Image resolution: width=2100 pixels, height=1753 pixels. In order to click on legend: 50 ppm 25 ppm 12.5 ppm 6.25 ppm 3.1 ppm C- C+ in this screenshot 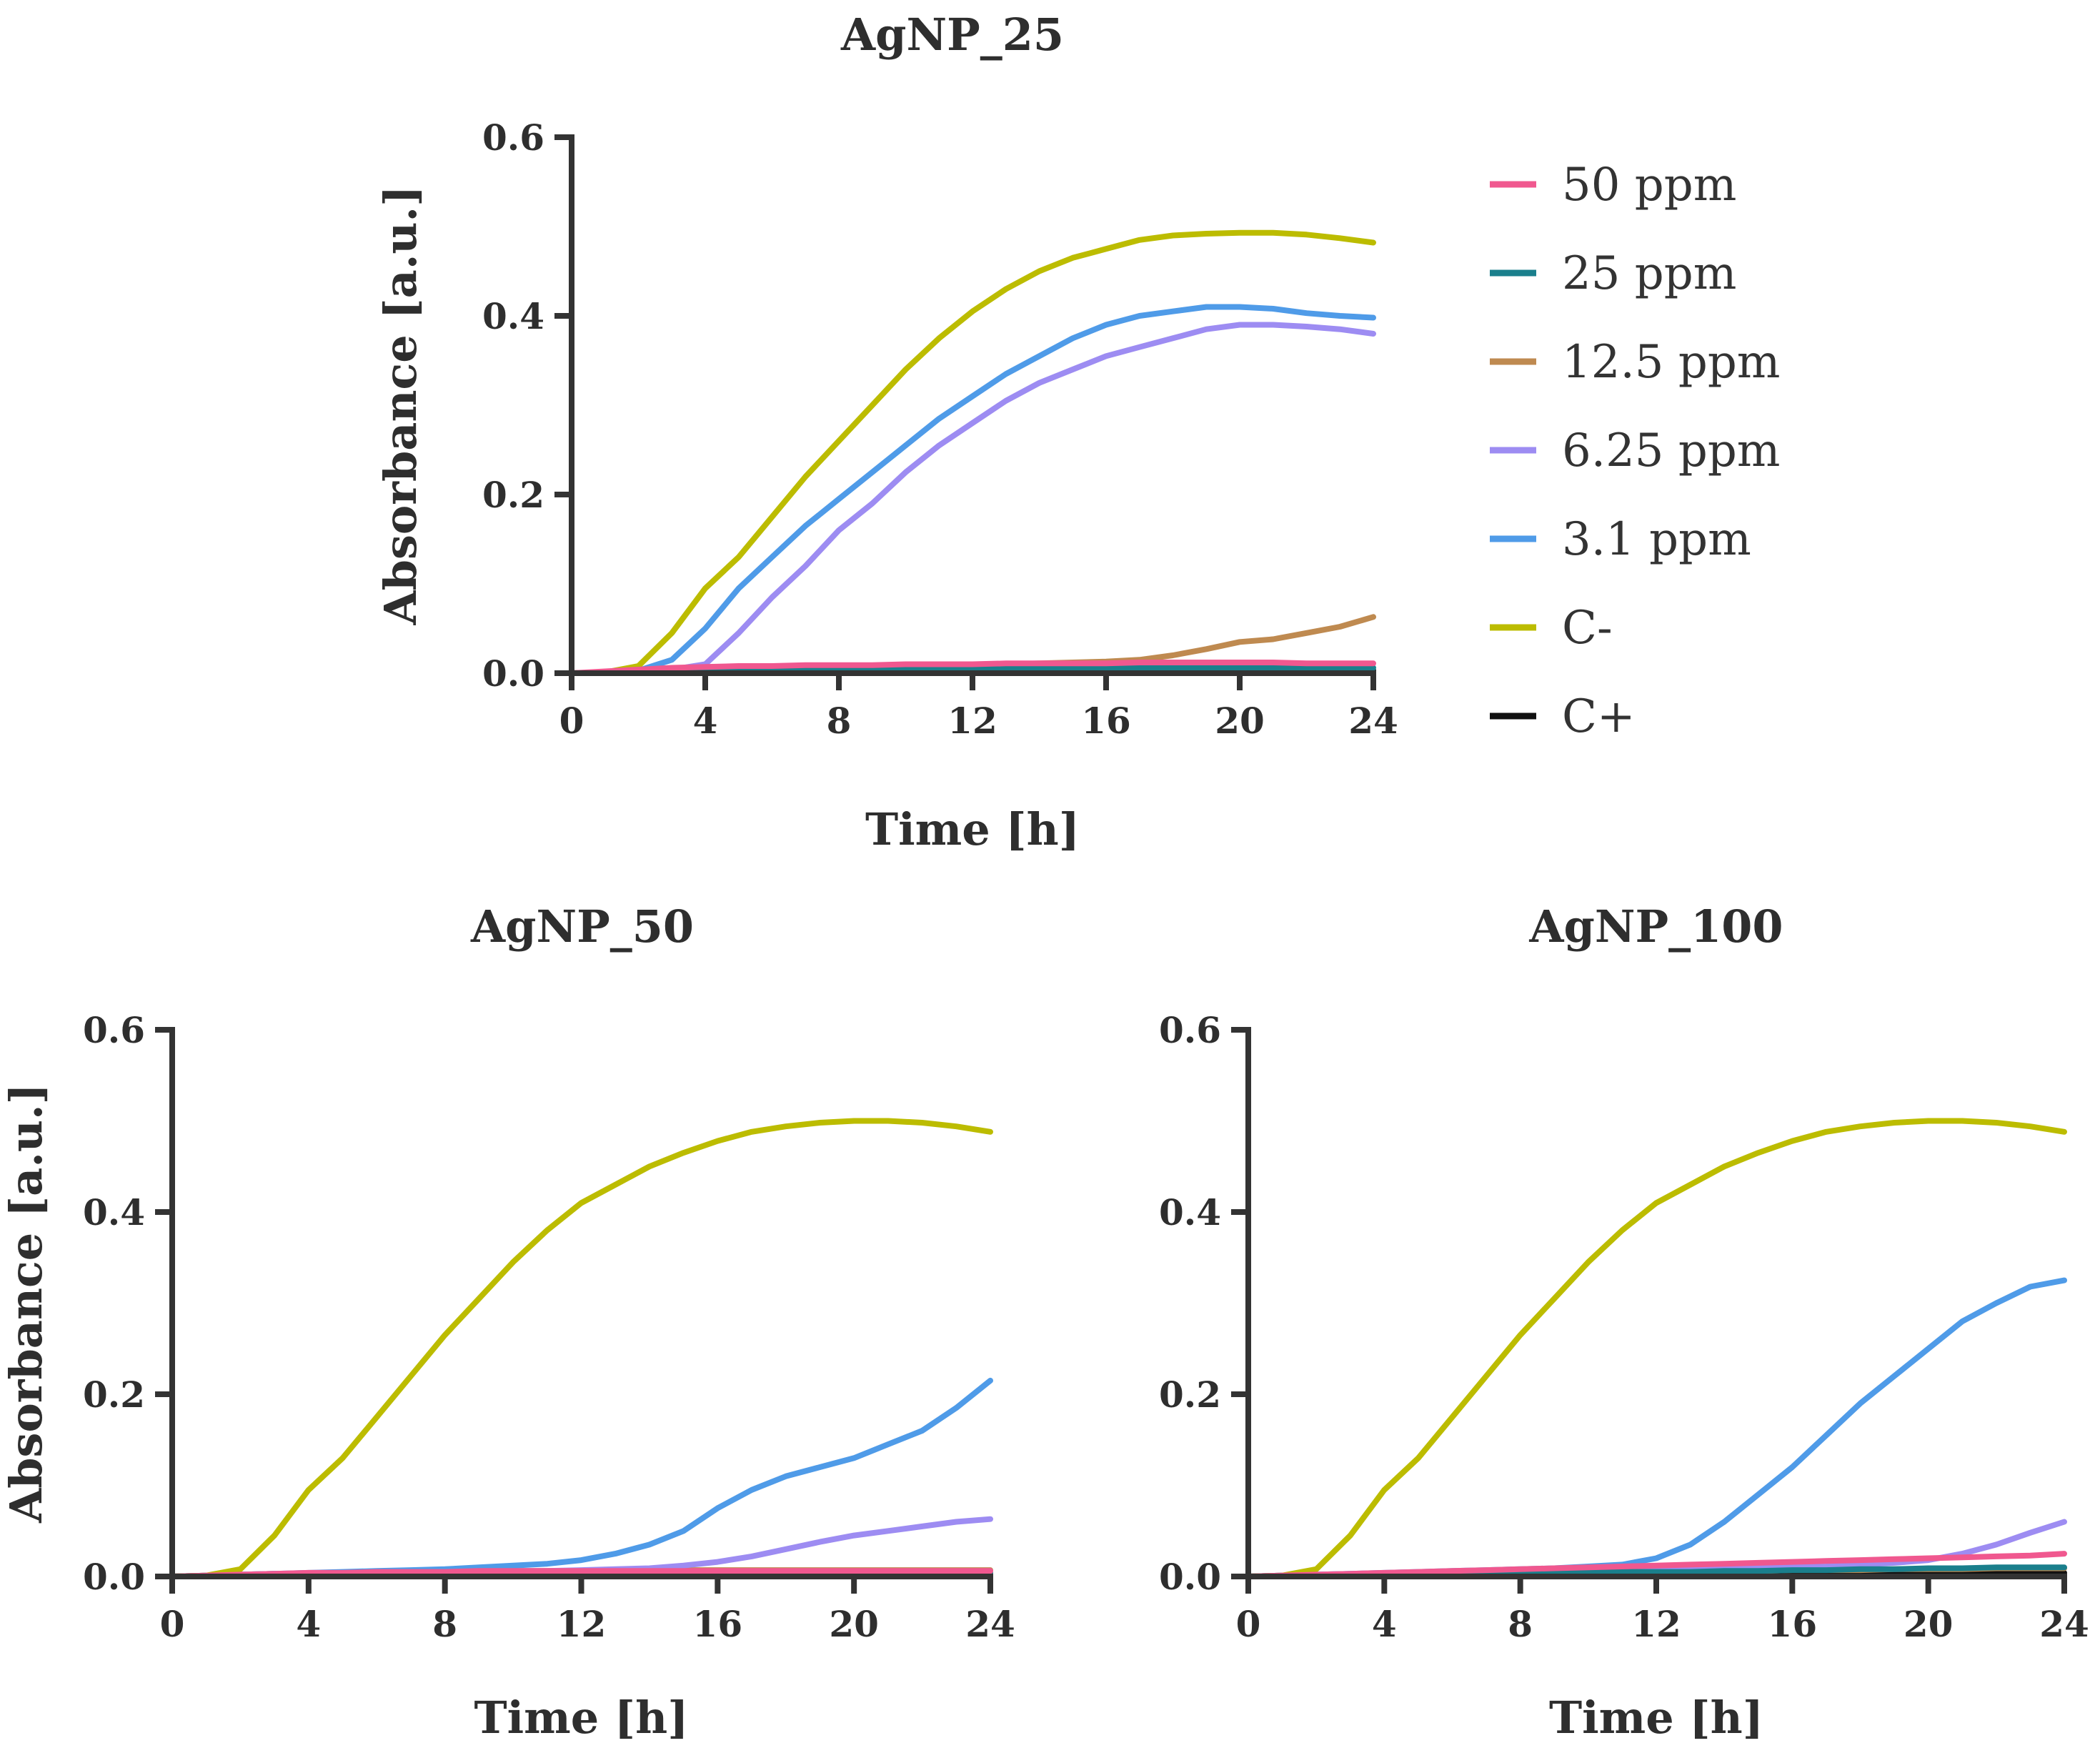, I will do `click(1635, 451)`.